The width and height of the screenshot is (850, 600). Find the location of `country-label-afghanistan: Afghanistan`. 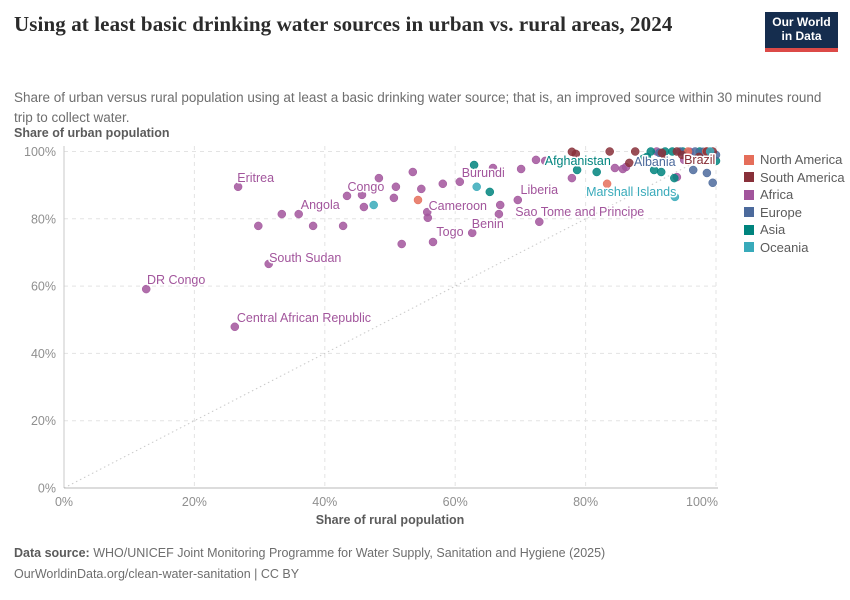

country-label-afghanistan: Afghanistan is located at coordinates (577, 160).